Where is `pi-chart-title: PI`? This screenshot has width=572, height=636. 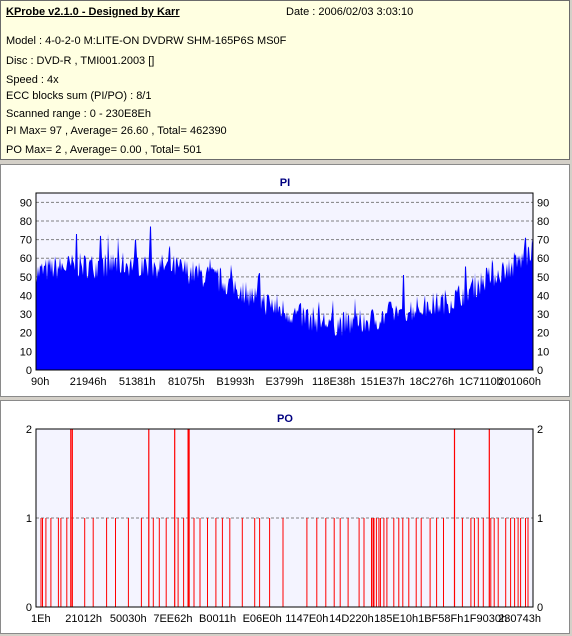 pi-chart-title: PI is located at coordinates (285, 183).